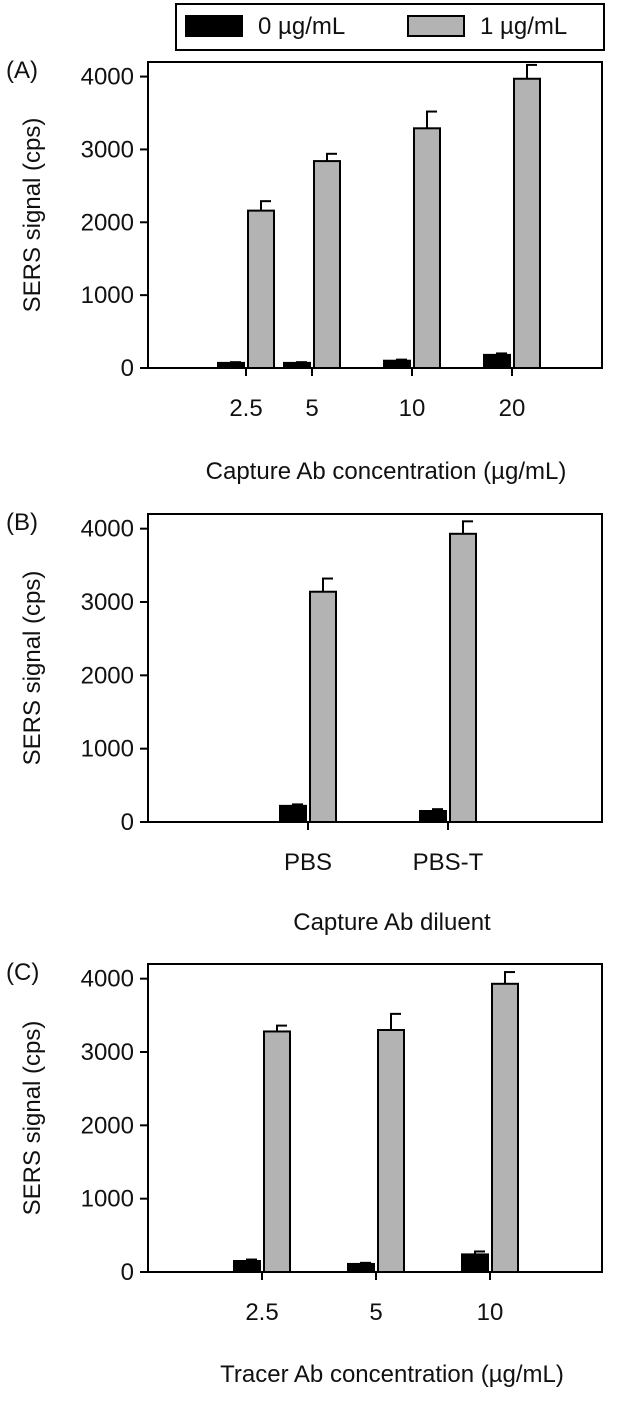 This screenshot has height=1410, width=644. Describe the element at coordinates (392, 1374) in the screenshot. I see `x-axis-label: Tracer Ab concentration (µg/mL)` at that location.